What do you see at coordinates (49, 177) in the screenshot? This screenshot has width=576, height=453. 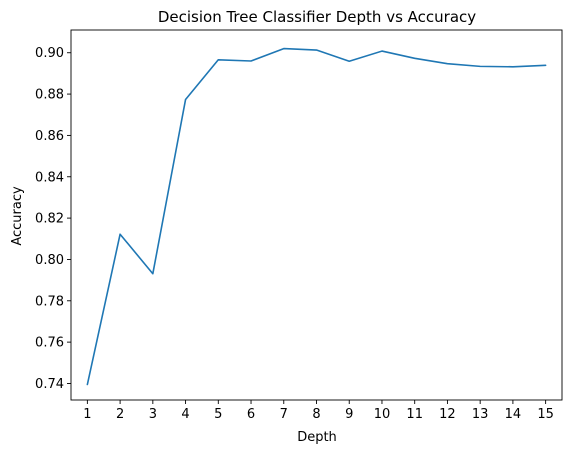 I see `y-tick-label: 0.84` at bounding box center [49, 177].